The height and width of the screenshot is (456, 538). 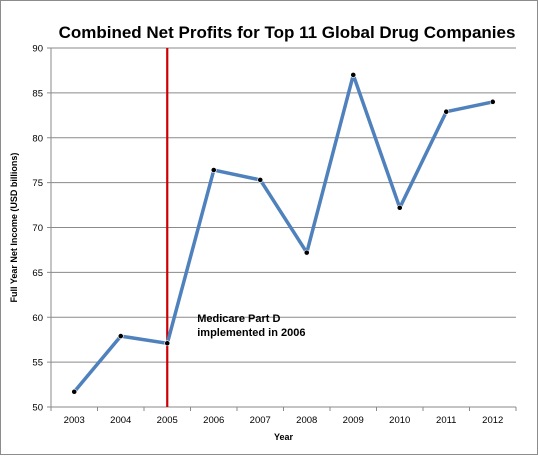 I want to click on data-point-2010, so click(x=399, y=207).